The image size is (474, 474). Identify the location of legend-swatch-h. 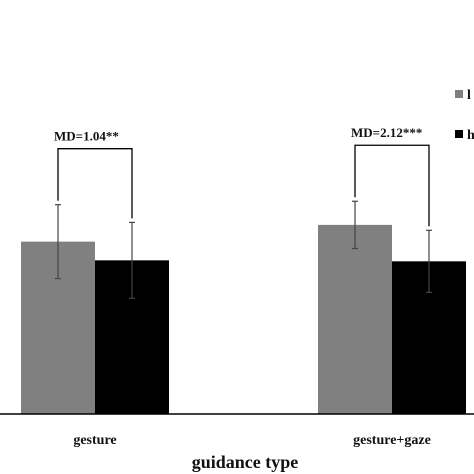
(459, 134).